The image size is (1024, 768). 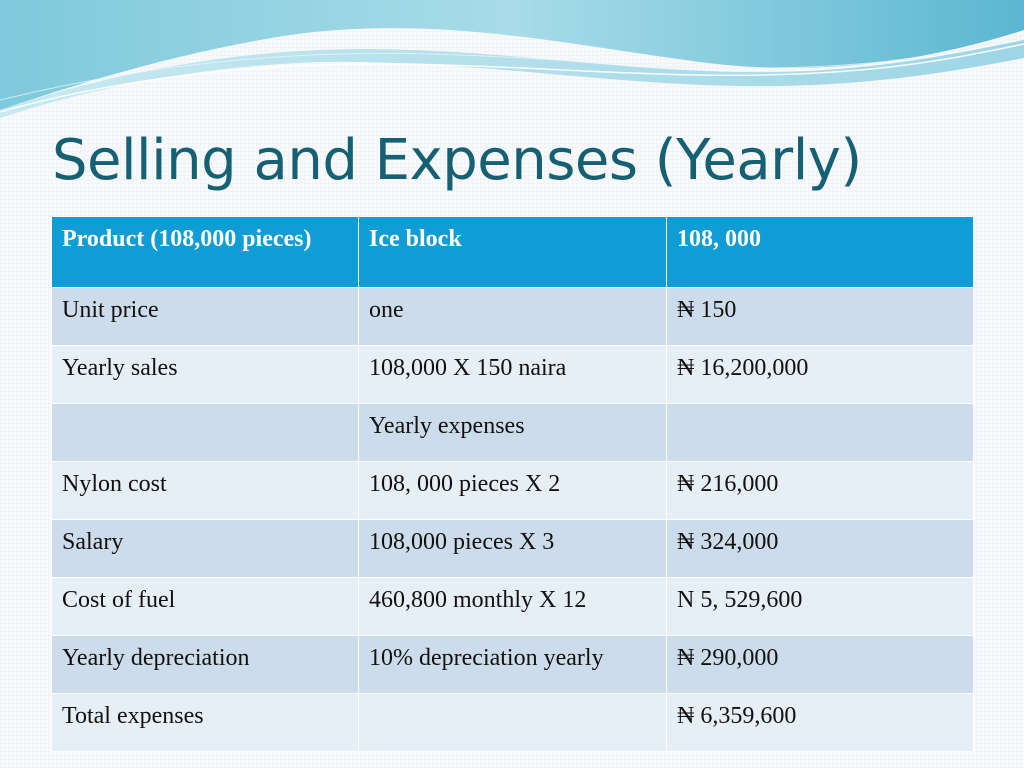 I want to click on table-cell: Total expenses, so click(x=205, y=722).